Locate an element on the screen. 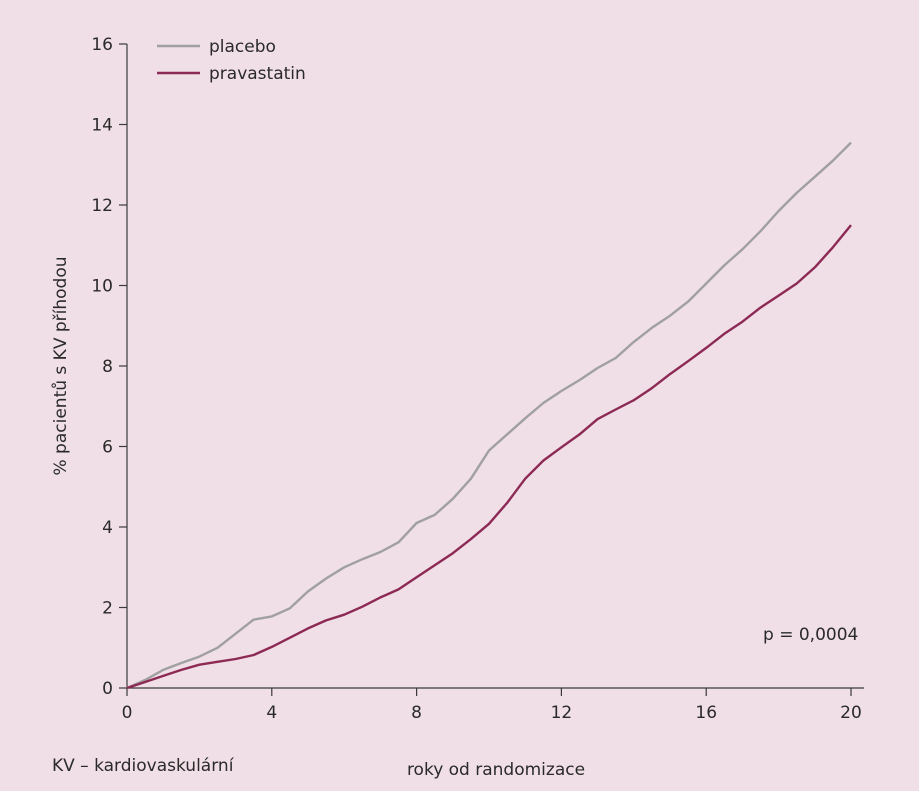 This screenshot has width=919, height=791. footnote: KV – kardiovaskulární is located at coordinates (143, 766).